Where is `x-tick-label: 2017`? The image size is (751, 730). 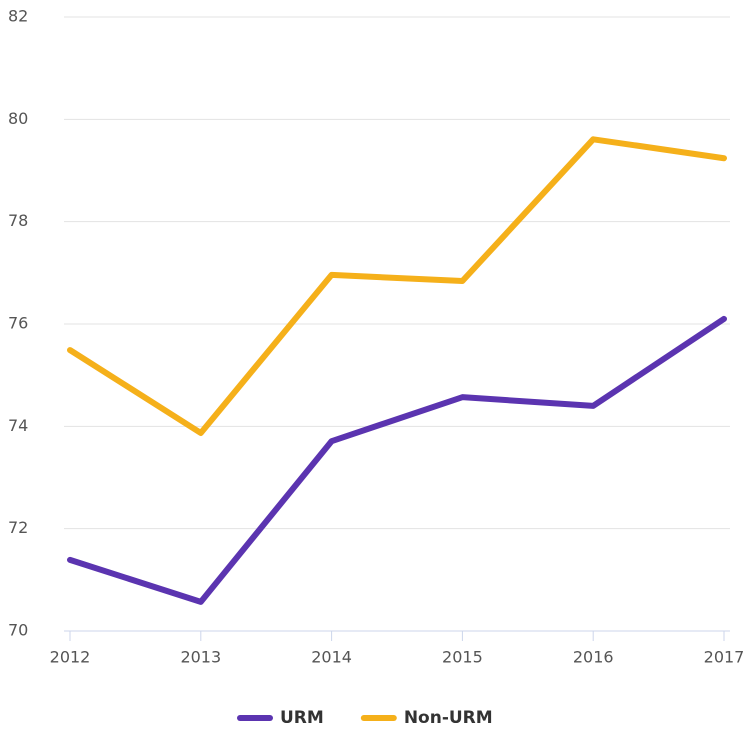 x-tick-label: 2017 is located at coordinates (724, 657).